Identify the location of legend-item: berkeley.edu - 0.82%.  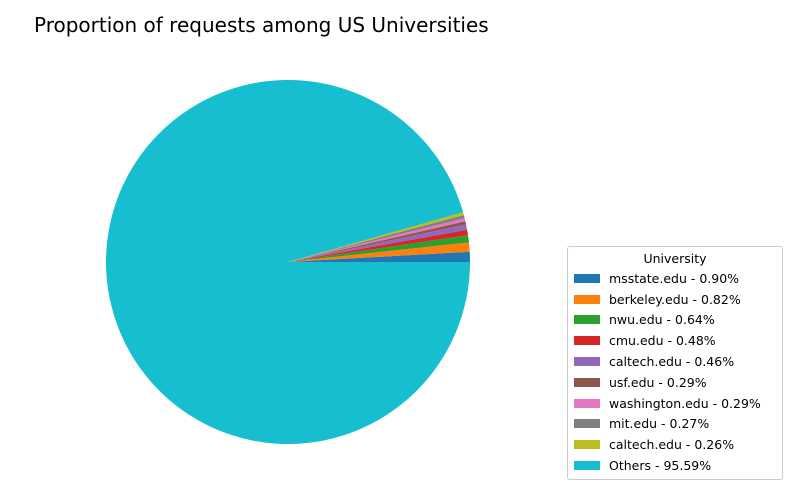
(675, 299).